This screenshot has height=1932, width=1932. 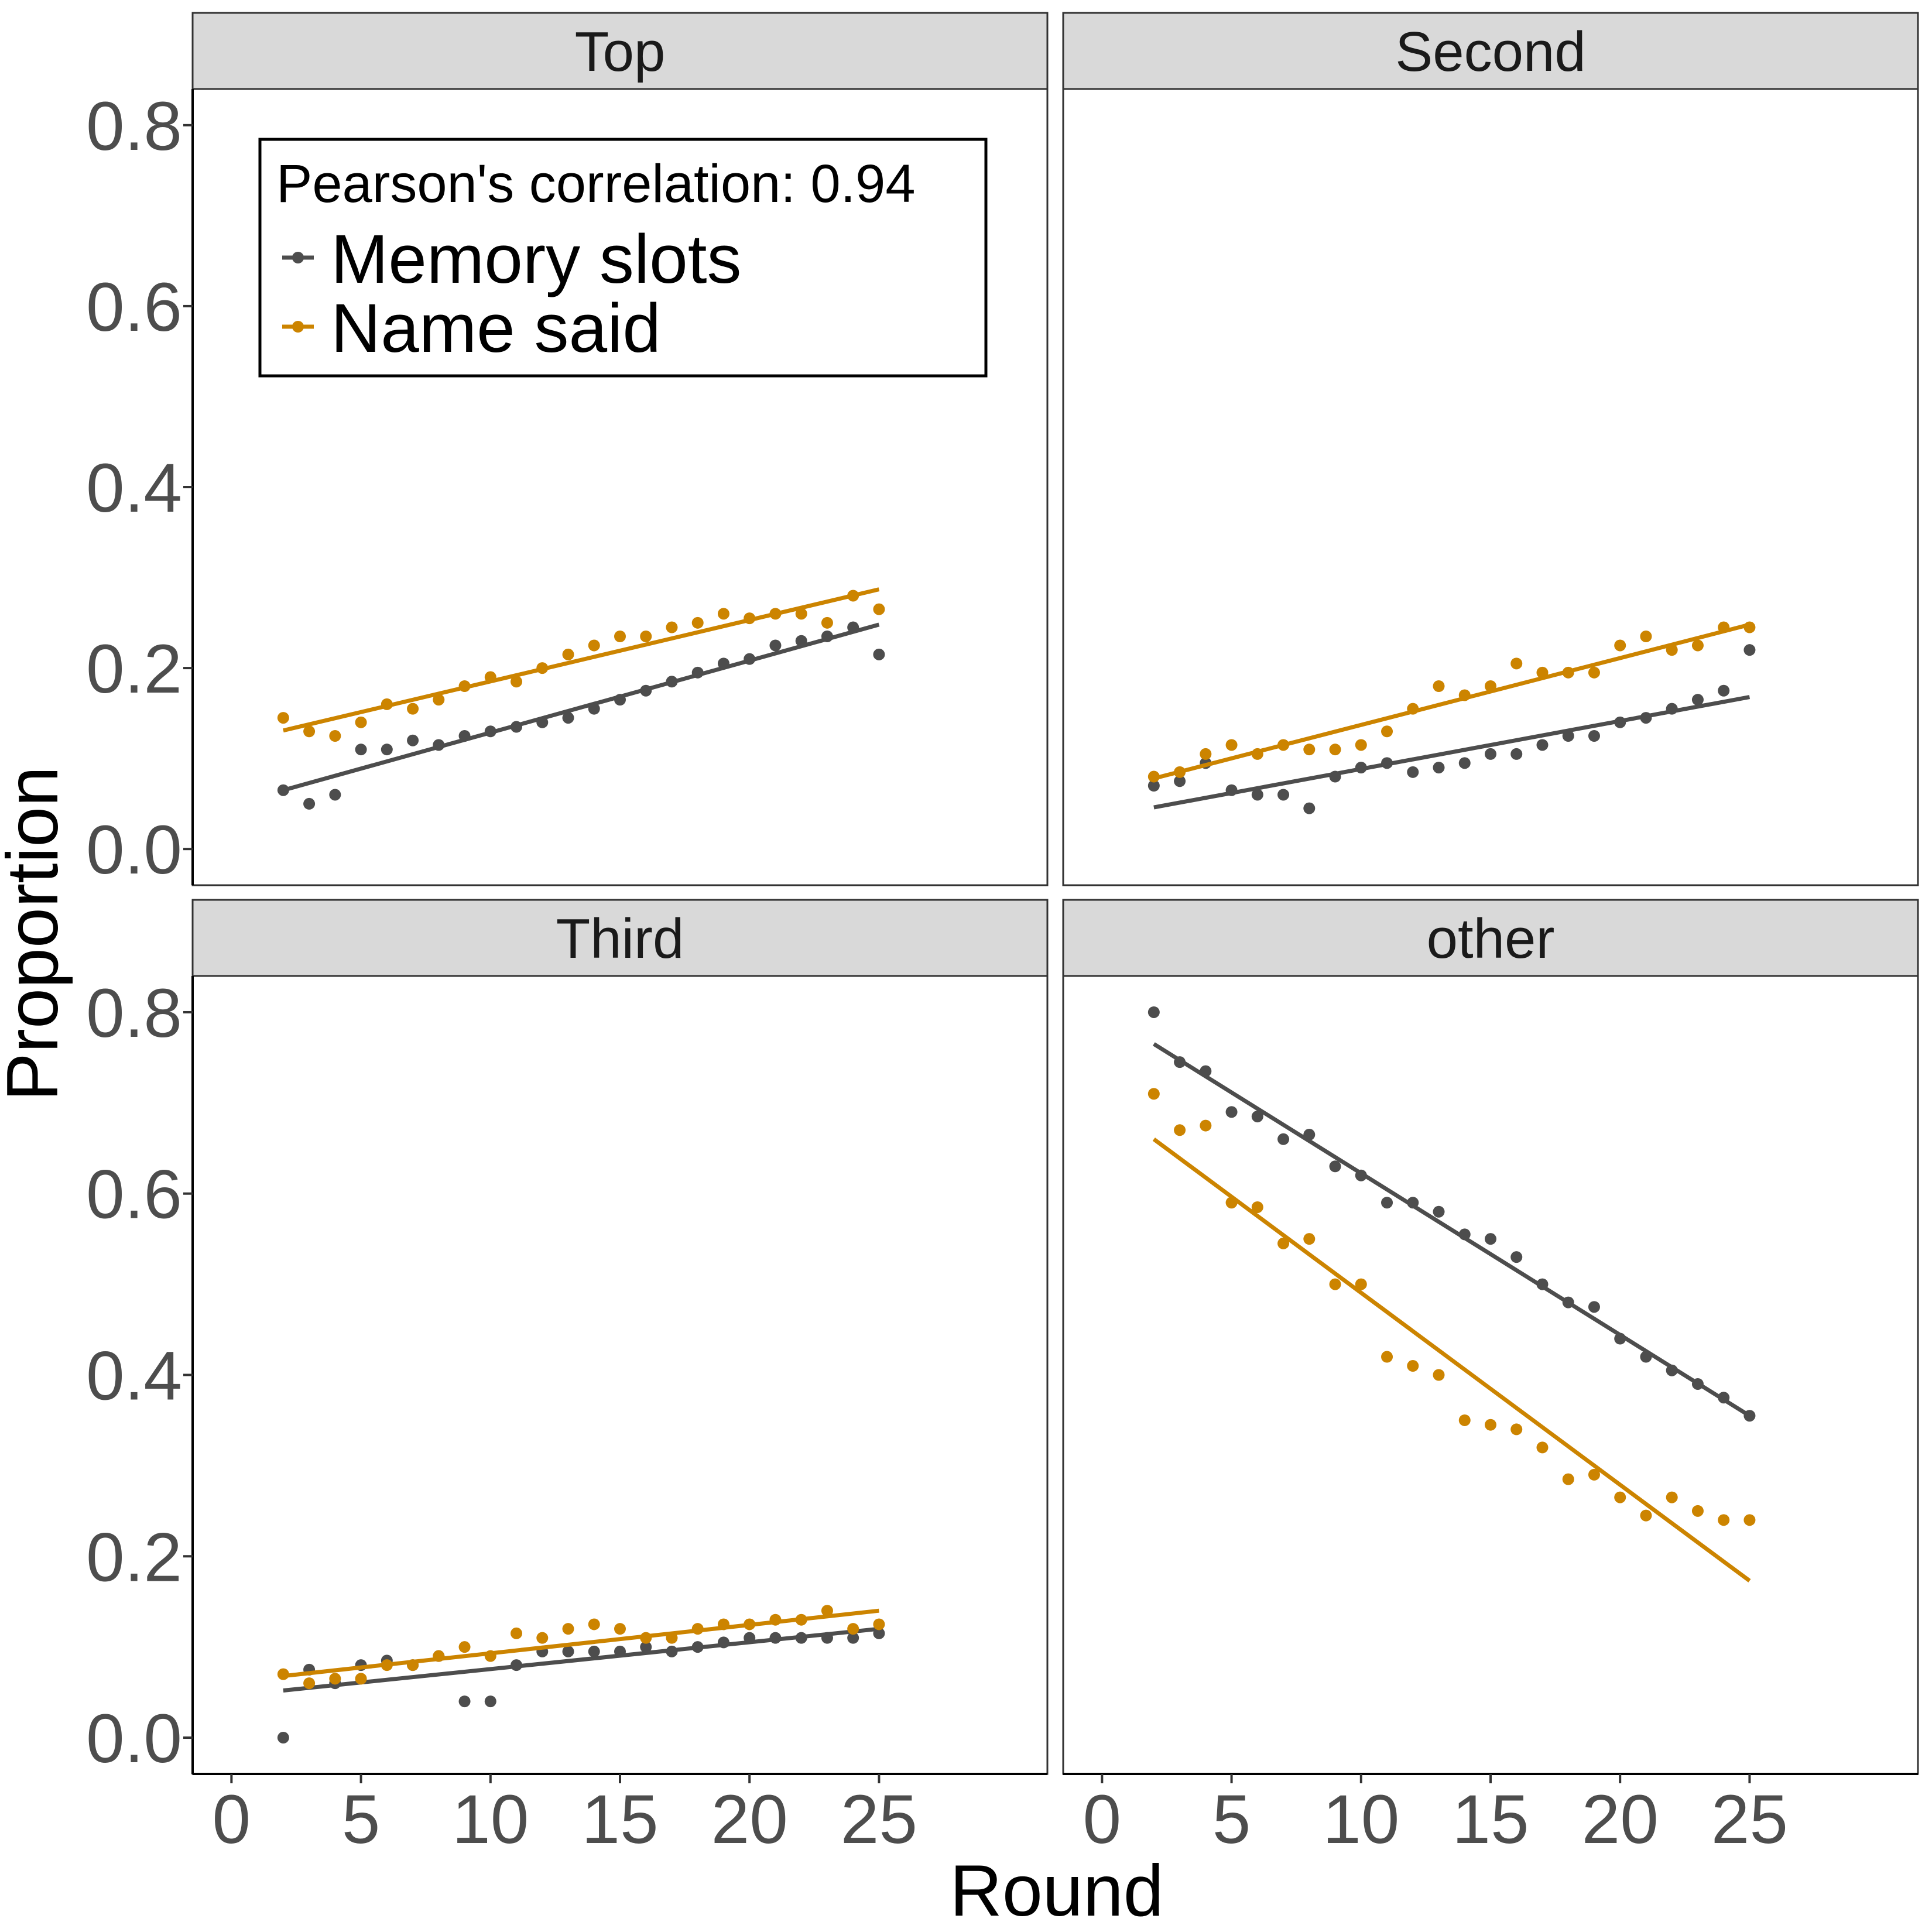 I want to click on series-name-said-third, so click(x=581, y=1648).